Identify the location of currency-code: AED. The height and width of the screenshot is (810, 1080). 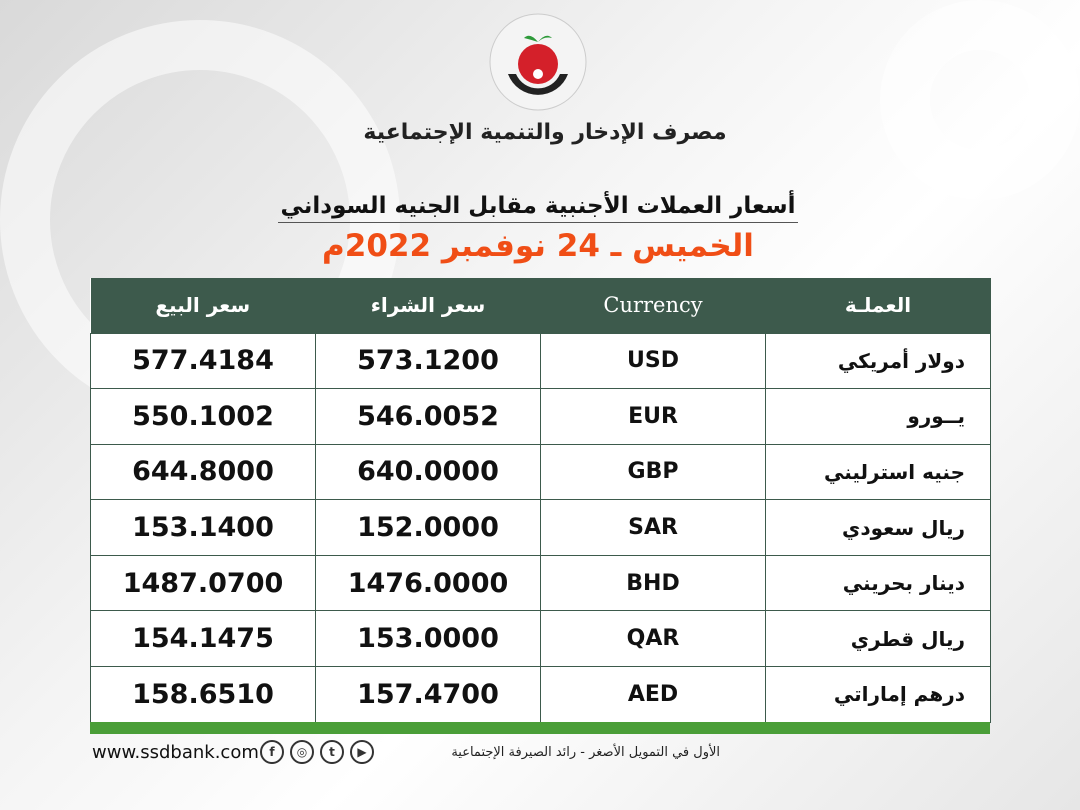
(653, 694).